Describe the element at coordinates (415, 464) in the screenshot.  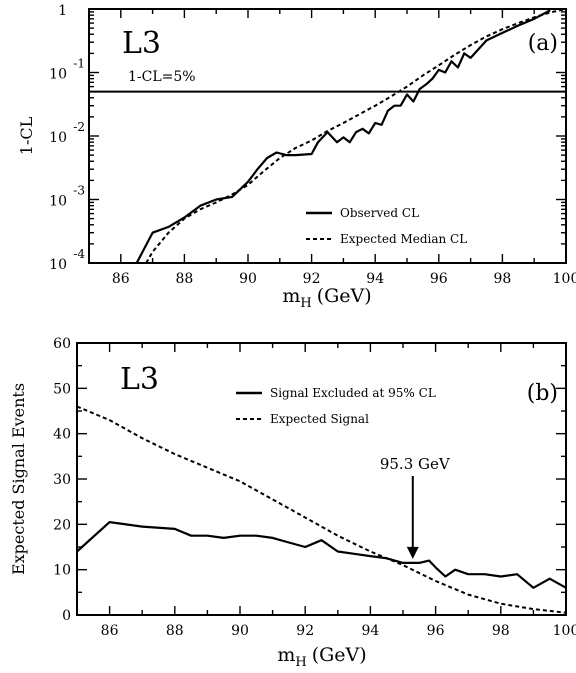
I see `annotation-label: 95.3 GeV` at that location.